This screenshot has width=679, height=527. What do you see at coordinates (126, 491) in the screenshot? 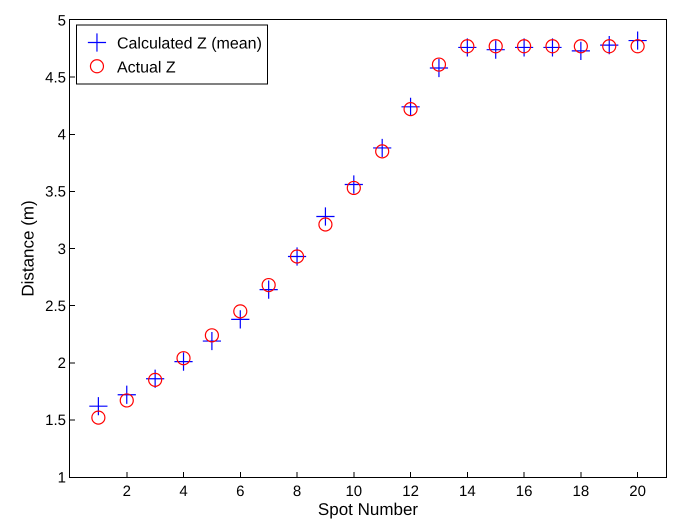
I see `x-tick-label: 2` at bounding box center [126, 491].